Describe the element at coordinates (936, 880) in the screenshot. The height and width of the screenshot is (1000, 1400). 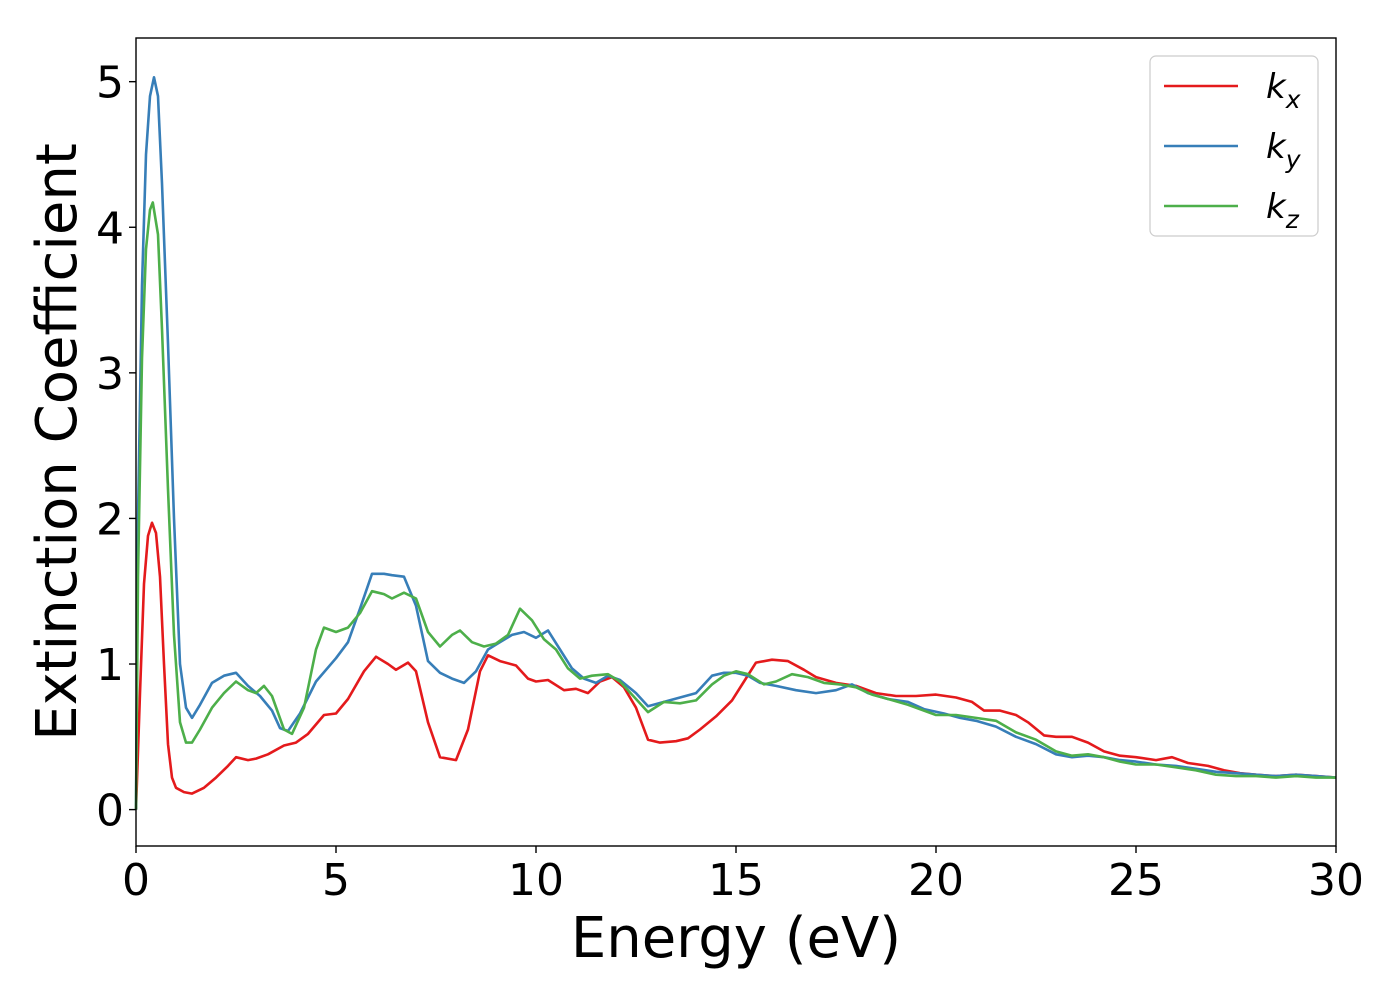
I see `x-tick-label: 20` at that location.